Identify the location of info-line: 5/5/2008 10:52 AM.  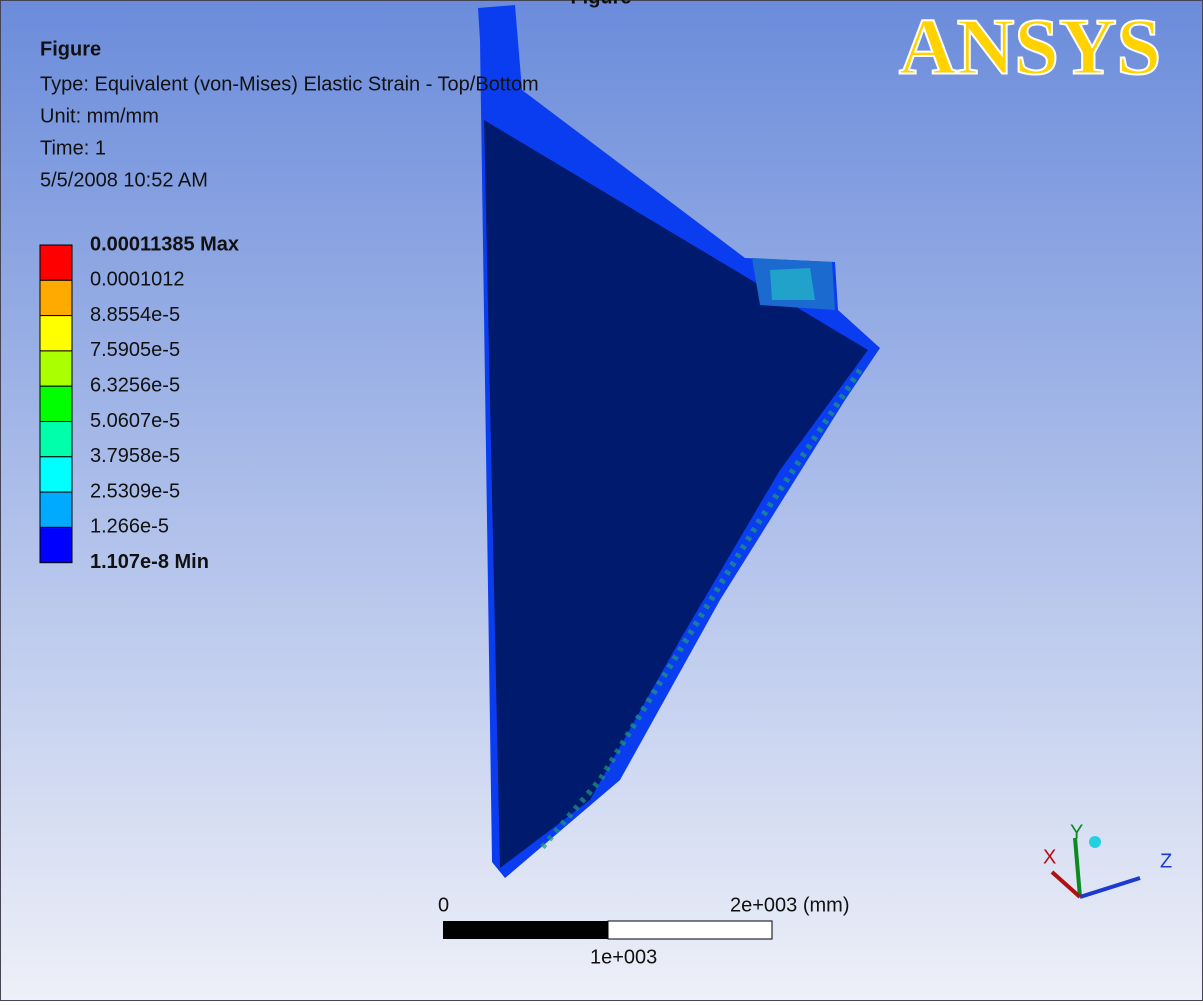
(124, 180).